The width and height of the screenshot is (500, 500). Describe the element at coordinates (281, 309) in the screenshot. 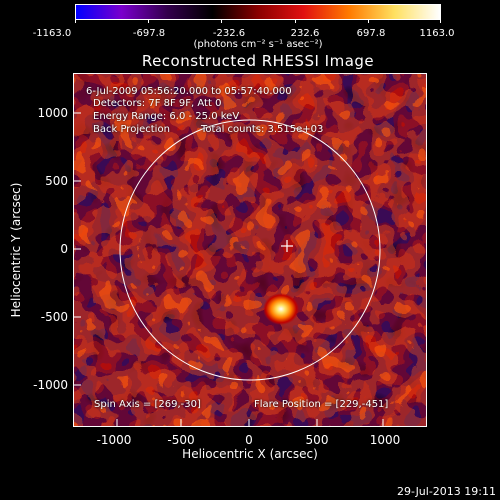

I see `flare-source` at that location.